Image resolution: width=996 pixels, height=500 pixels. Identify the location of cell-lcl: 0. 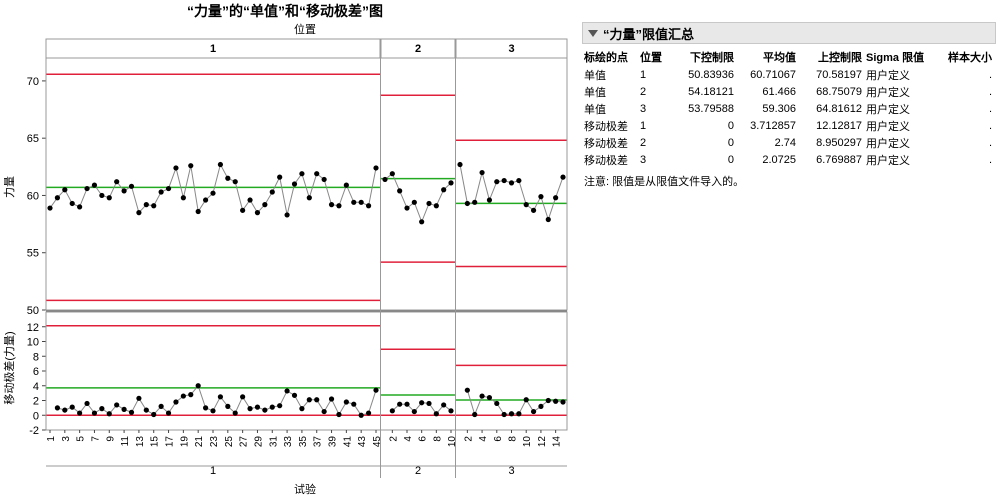
(730, 142).